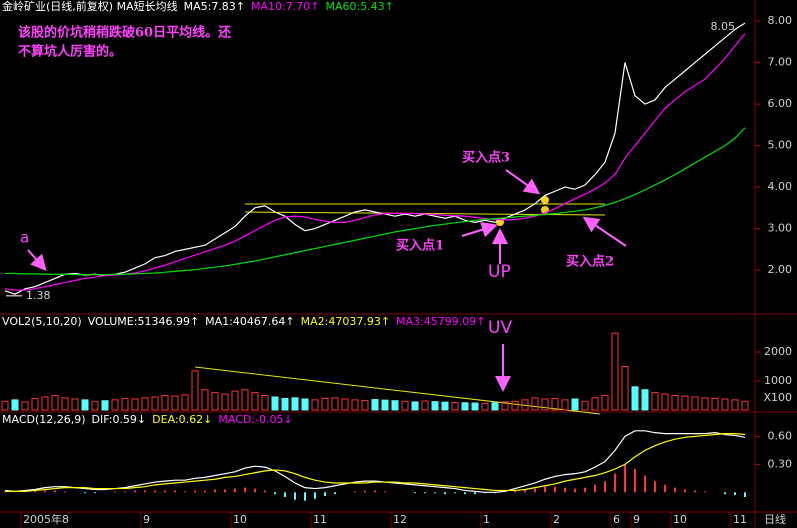 The width and height of the screenshot is (797, 528). What do you see at coordinates (780, 186) in the screenshot?
I see `y-tick-label: 4.00` at bounding box center [780, 186].